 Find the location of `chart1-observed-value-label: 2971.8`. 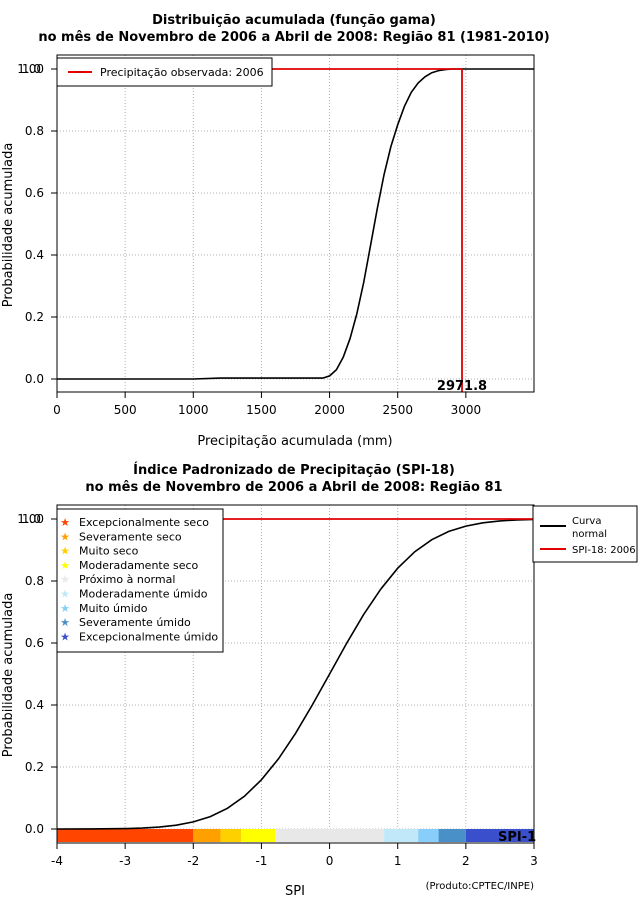

chart1-observed-value-label: 2971.8 is located at coordinates (462, 386).